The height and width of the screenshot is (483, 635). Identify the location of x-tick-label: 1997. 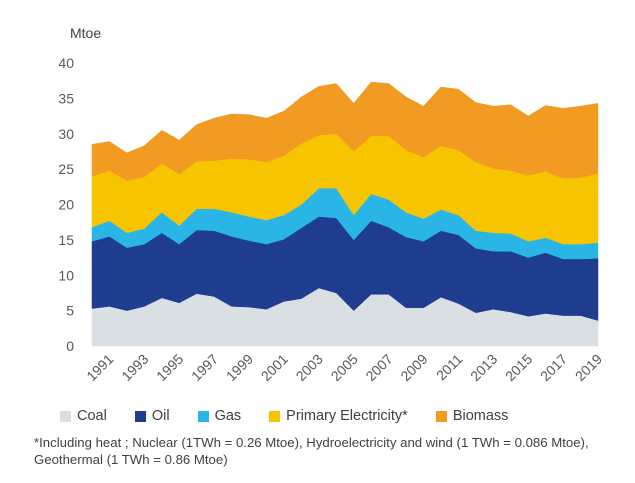
(204, 367).